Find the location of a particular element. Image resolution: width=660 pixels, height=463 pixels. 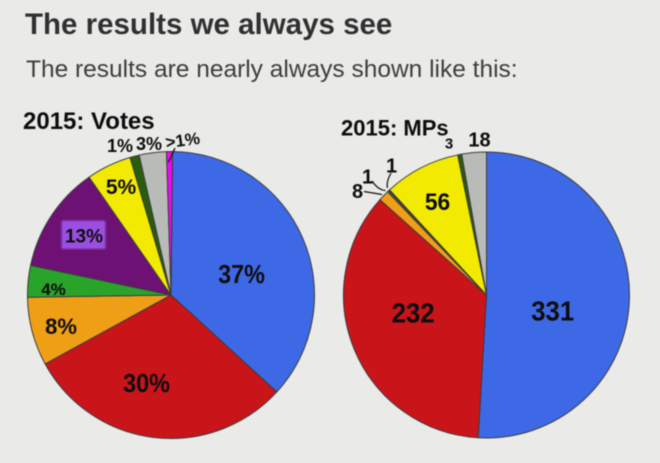

svg-text: 331 is located at coordinates (552, 311).